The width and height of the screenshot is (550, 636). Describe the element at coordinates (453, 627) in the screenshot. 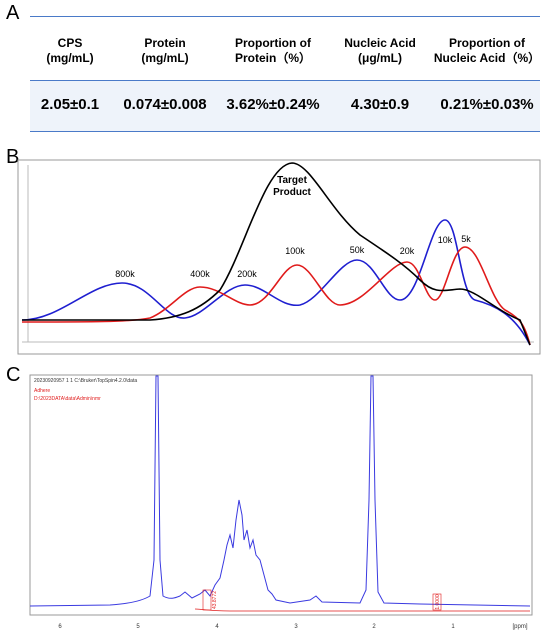

I see `x-tick-label: 1` at that location.